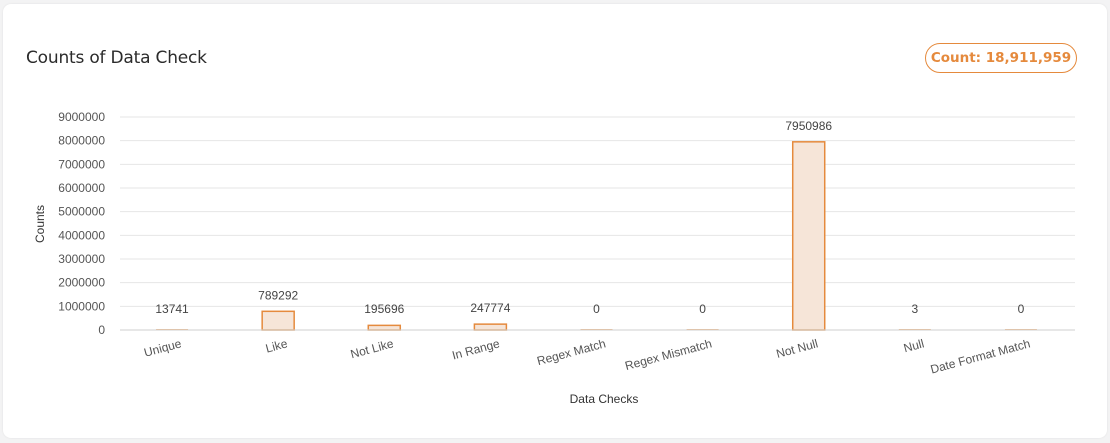 The width and height of the screenshot is (1110, 443). Describe the element at coordinates (914, 345) in the screenshot. I see `x-tick-label: Null` at that location.